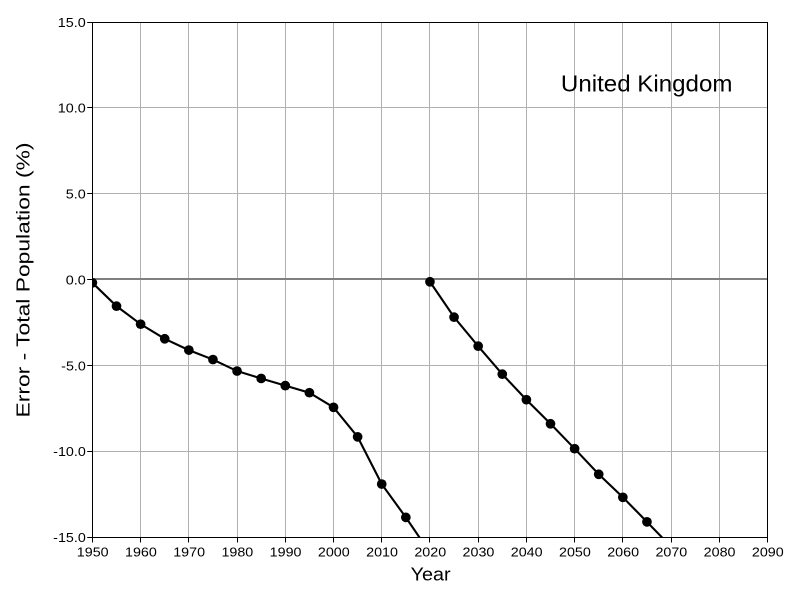 The width and height of the screenshot is (800, 600). Describe the element at coordinates (671, 552) in the screenshot. I see `svg-text: 2070` at that location.